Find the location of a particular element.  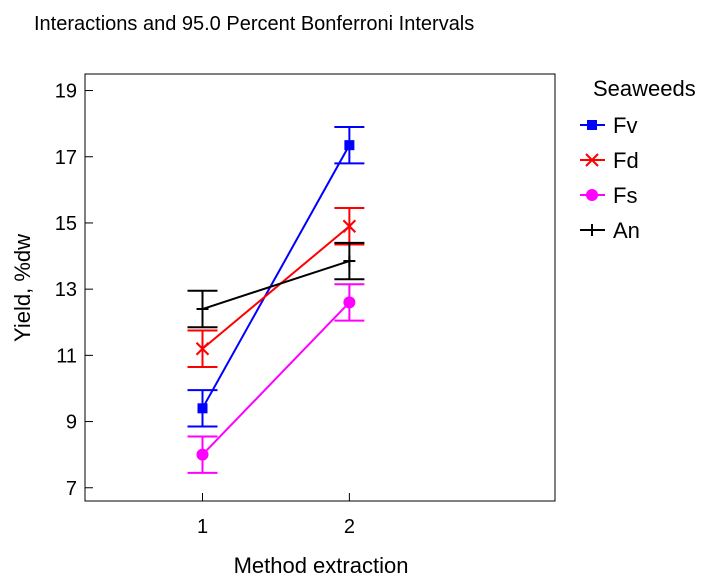

legend-item-fv: Fv is located at coordinates (608, 125).